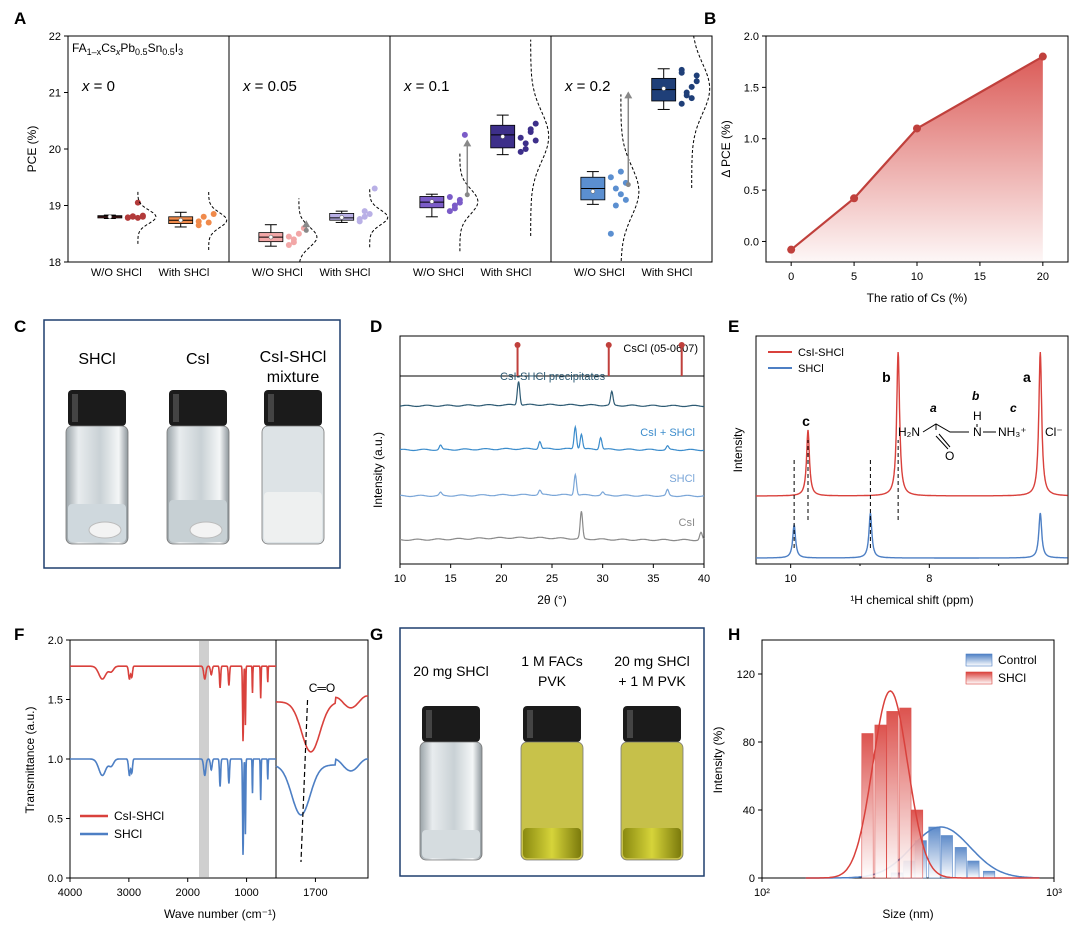 This screenshot has height=928, width=1080. What do you see at coordinates (55, 760) in the screenshot?
I see `ytick-label-f: 1.0` at bounding box center [55, 760].